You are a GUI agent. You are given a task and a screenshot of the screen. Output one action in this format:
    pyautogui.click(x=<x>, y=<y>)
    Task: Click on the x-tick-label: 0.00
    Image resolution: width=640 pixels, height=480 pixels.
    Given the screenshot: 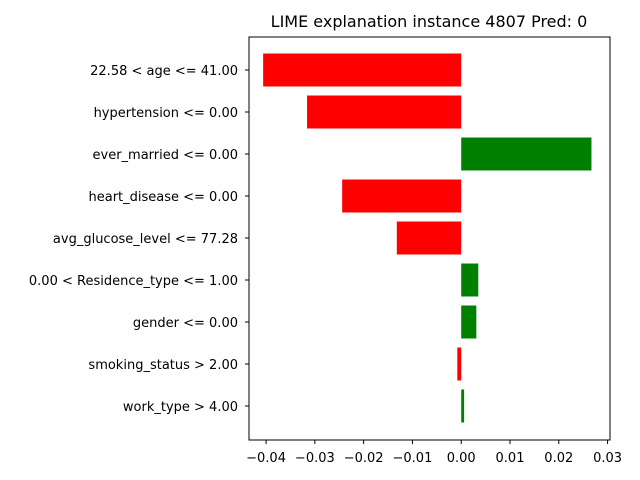 What is the action you would take?
    pyautogui.click(x=461, y=458)
    